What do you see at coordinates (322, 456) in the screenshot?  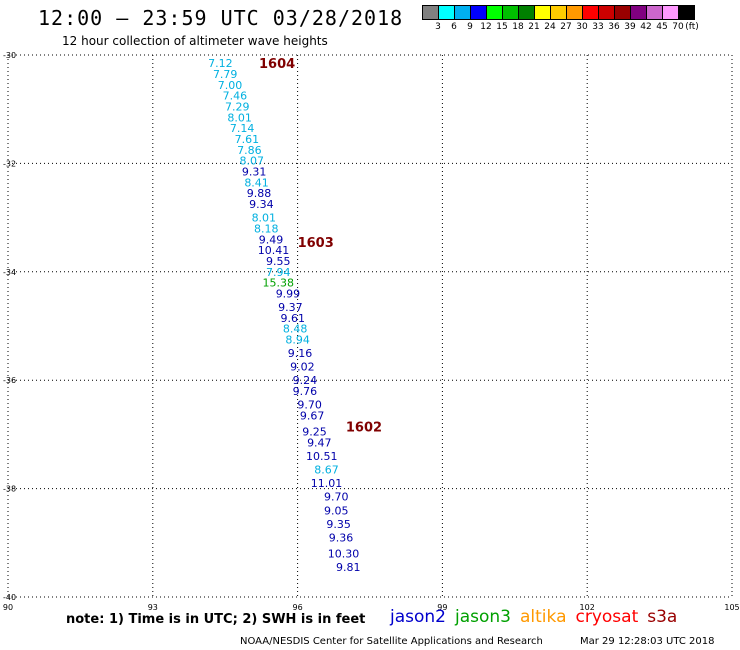 I see `wave-height-point: 10.51` at bounding box center [322, 456].